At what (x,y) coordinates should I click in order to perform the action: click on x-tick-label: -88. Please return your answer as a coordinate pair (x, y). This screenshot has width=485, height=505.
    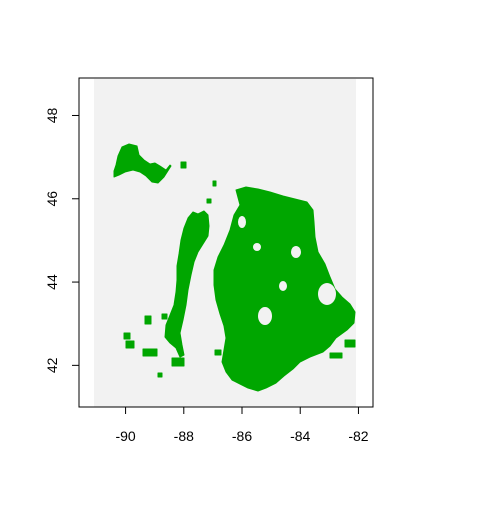
    Looking at the image, I should click on (184, 436).